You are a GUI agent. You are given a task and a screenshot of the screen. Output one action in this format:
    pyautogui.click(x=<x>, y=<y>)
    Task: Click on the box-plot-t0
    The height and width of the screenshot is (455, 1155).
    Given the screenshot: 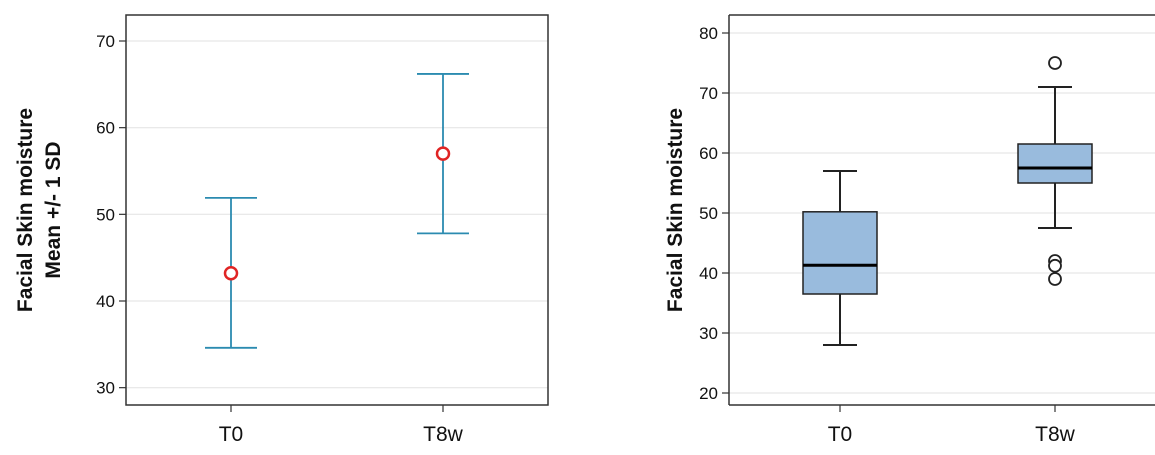 What is the action you would take?
    pyautogui.click(x=840, y=258)
    